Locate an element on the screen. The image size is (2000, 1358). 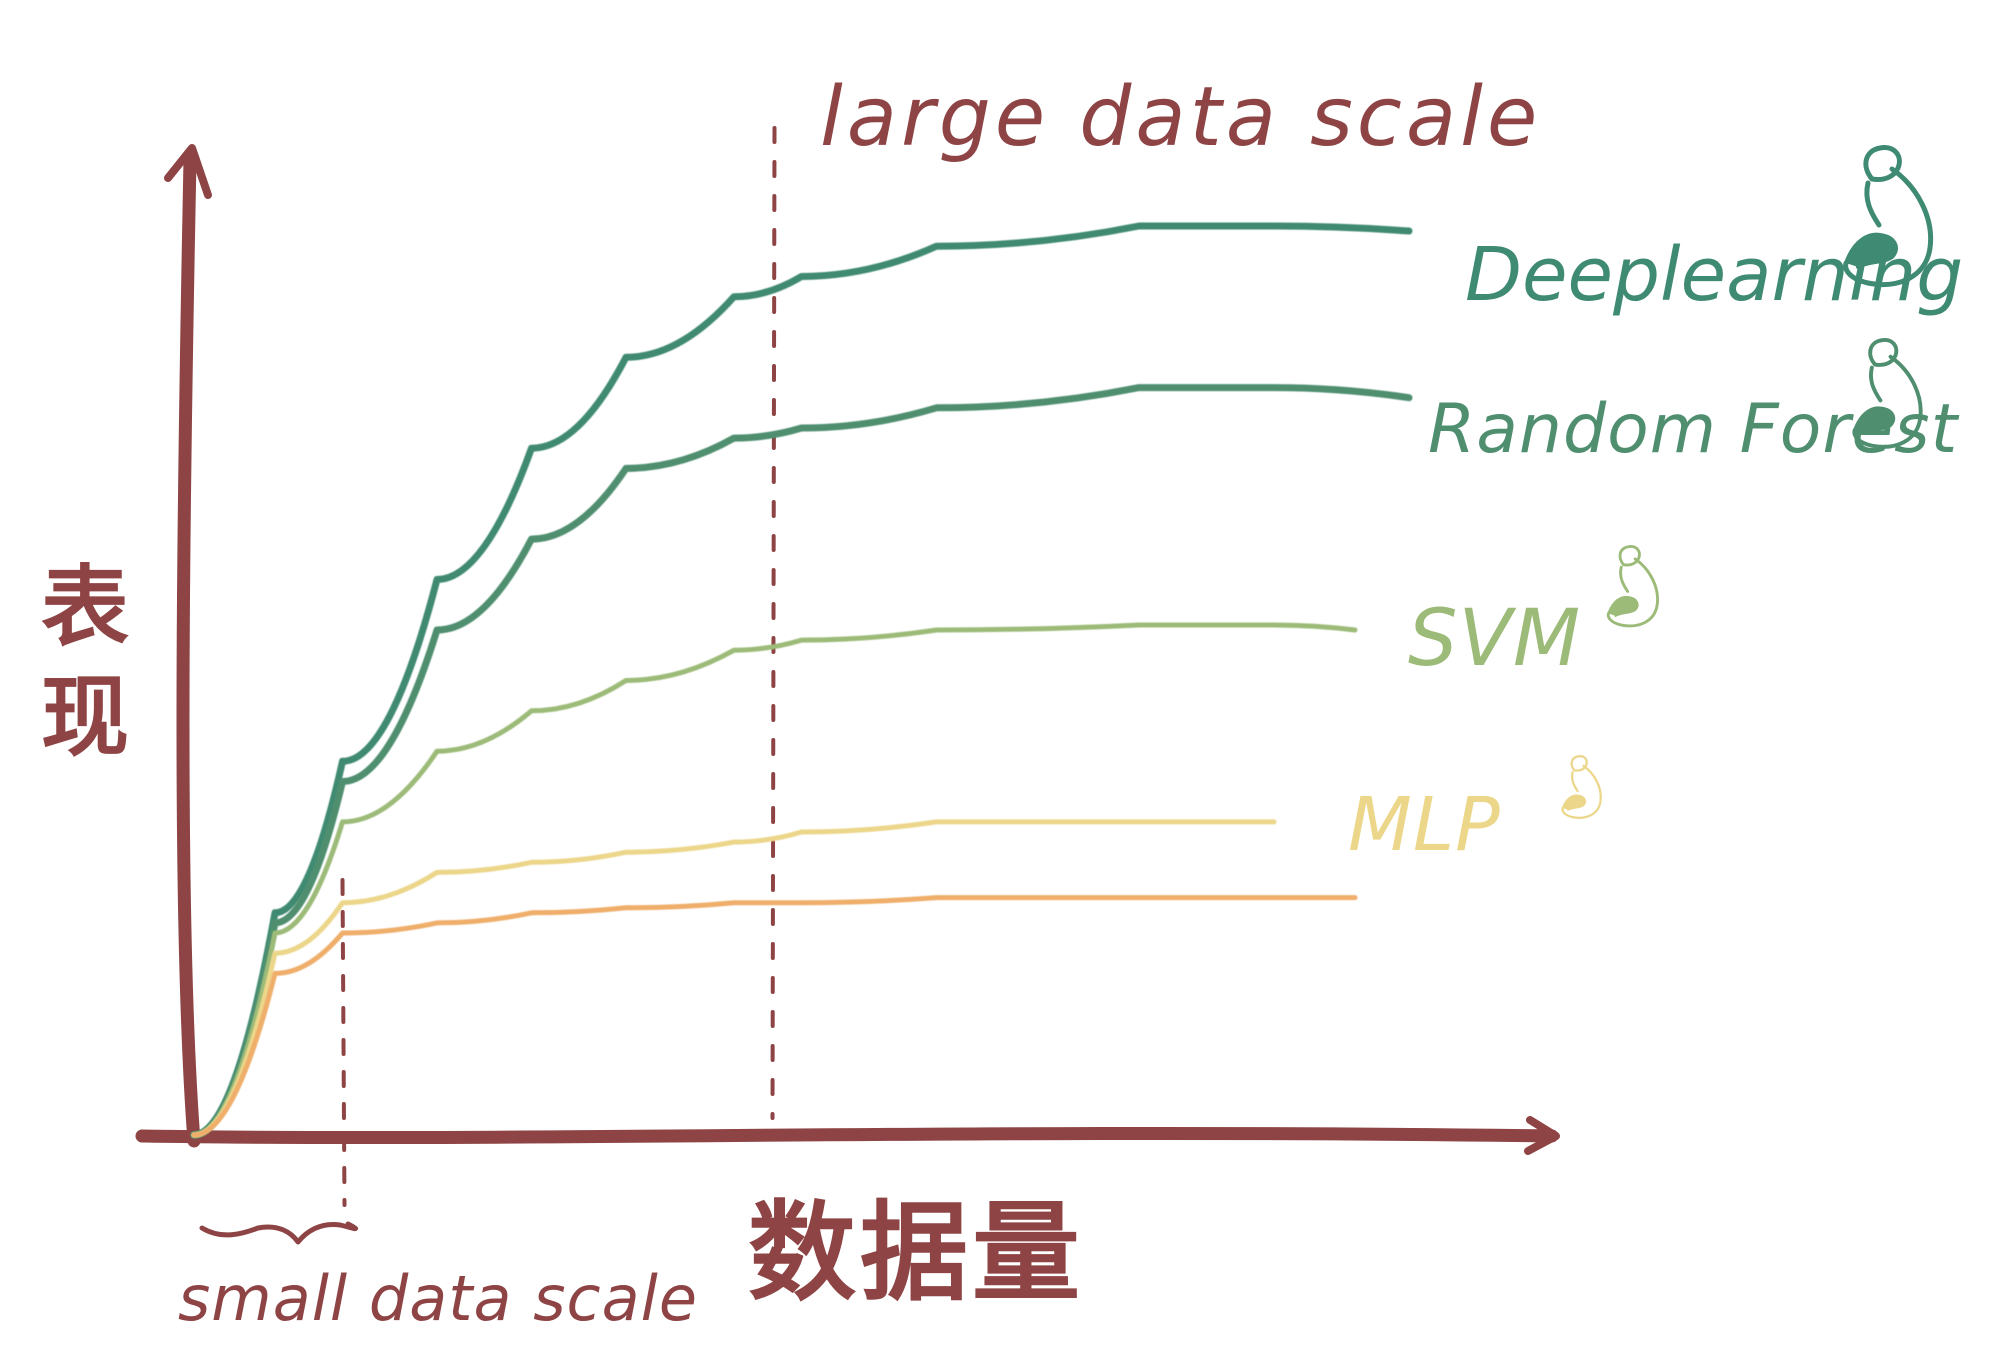
medium-flexed-arm-icon is located at coordinates (1887, 393).